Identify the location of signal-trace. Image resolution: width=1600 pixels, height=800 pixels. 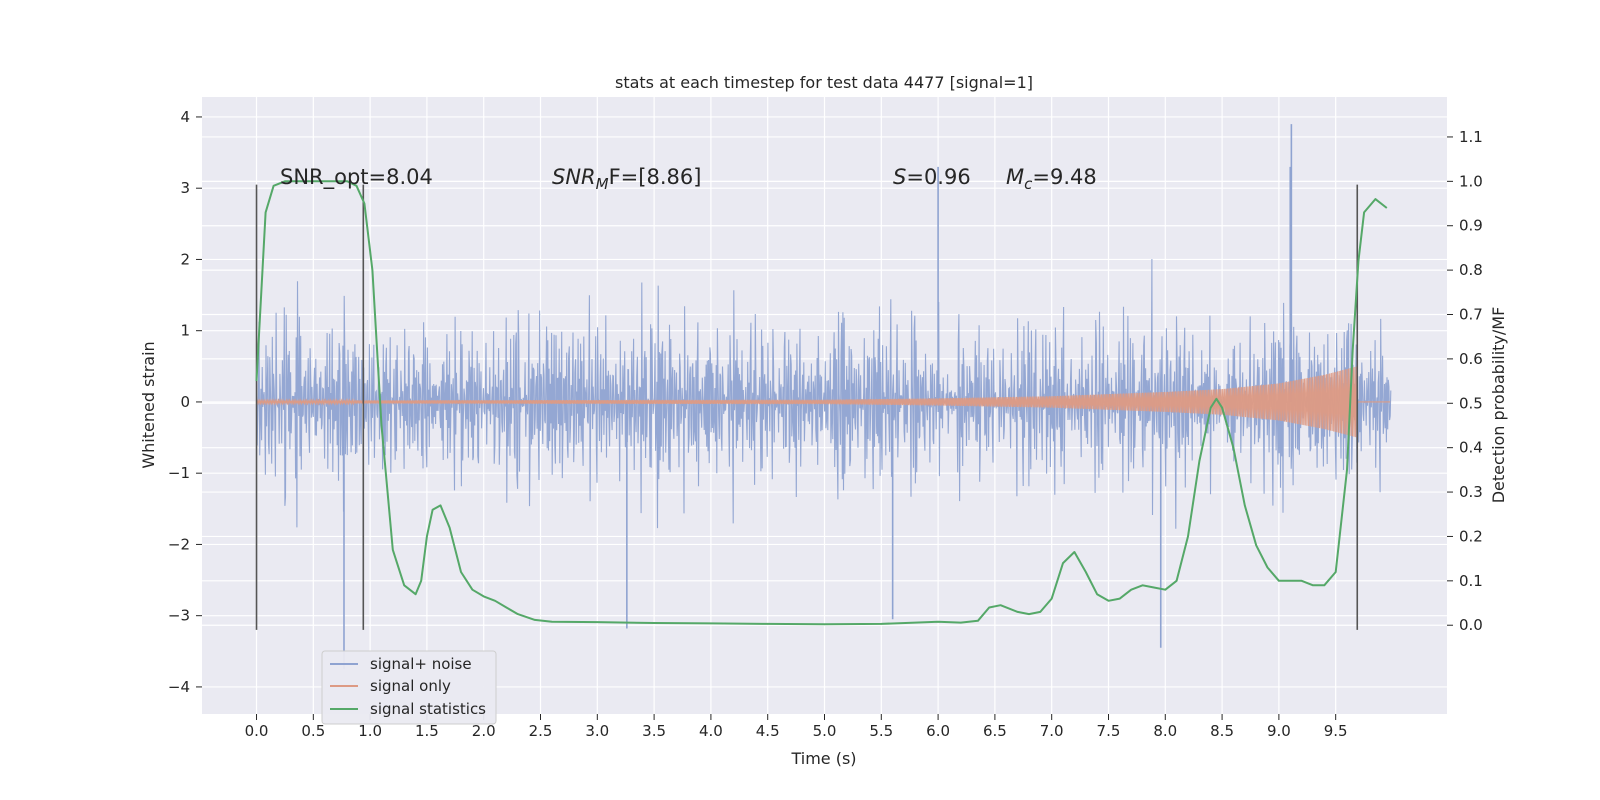
(823, 402).